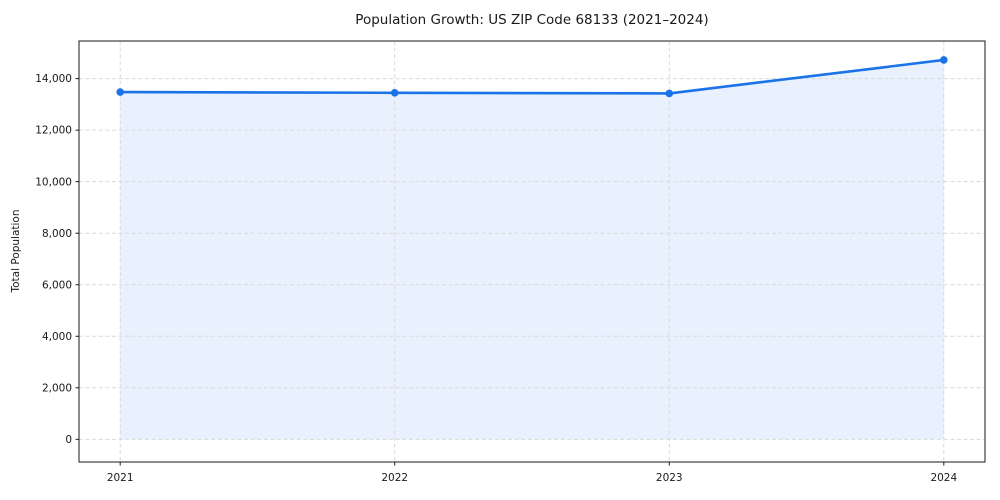  Describe the element at coordinates (120, 478) in the screenshot. I see `x-tick-label: 2021` at that location.